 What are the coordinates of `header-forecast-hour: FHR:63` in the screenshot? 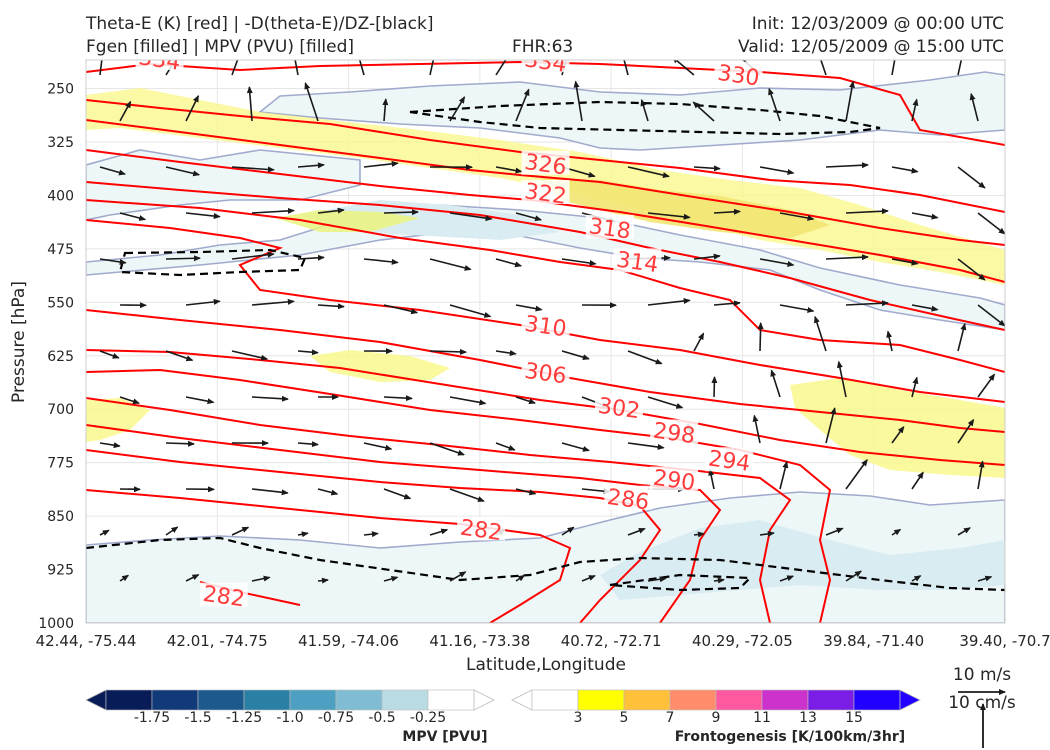 It's located at (543, 47).